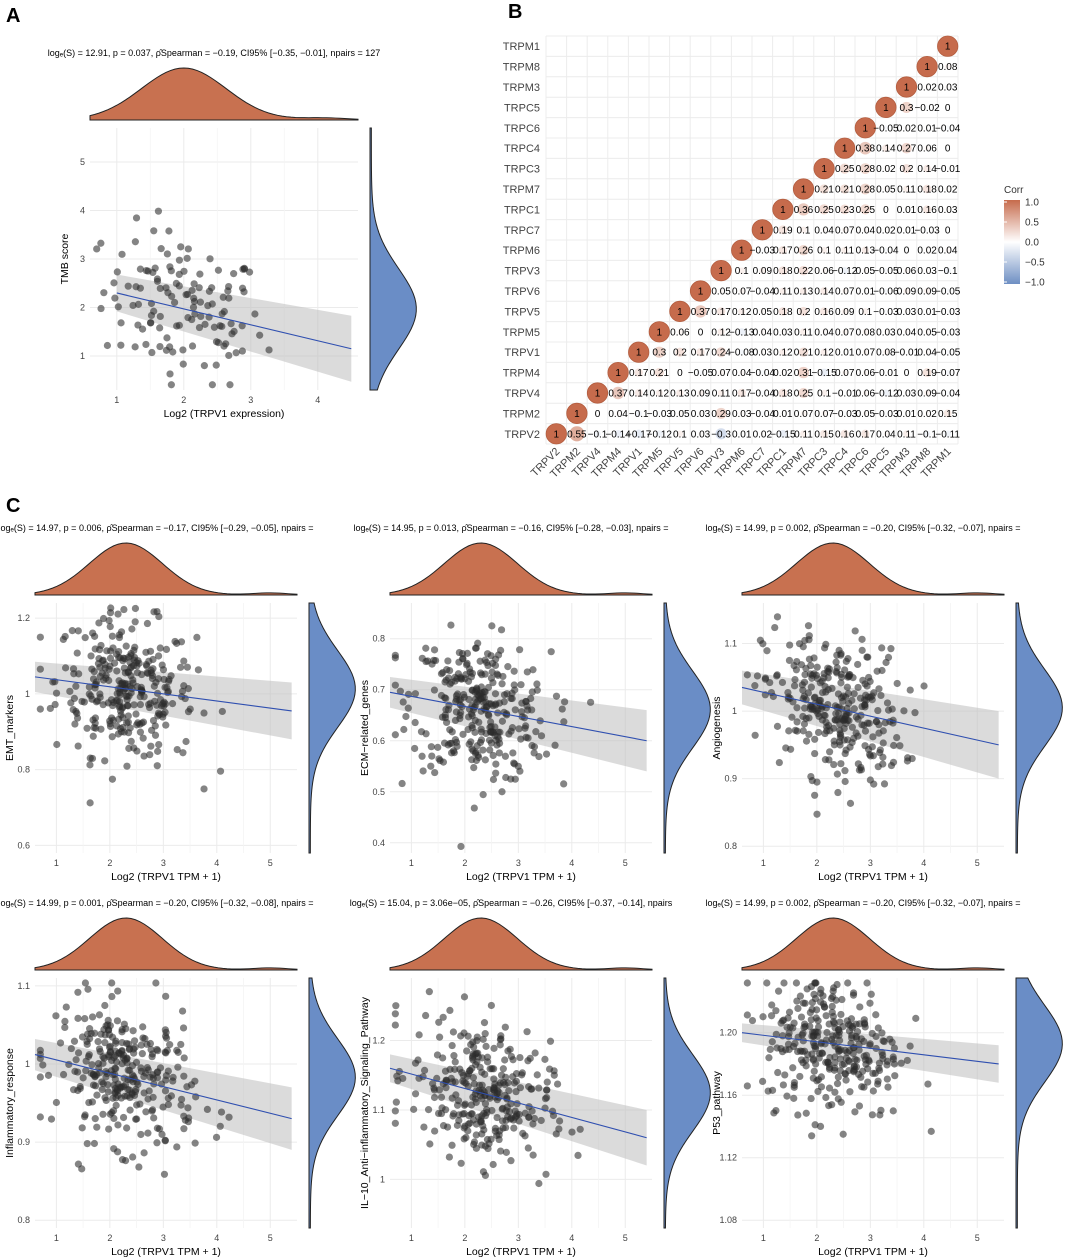 Image resolution: width=1072 pixels, height=1259 pixels. I want to click on x-tick-label: 3, so click(163, 863).